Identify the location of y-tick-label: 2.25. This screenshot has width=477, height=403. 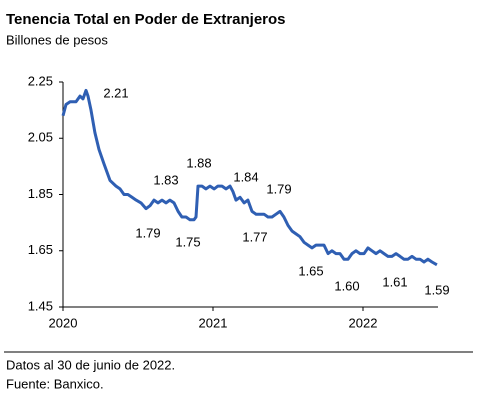
(40, 80).